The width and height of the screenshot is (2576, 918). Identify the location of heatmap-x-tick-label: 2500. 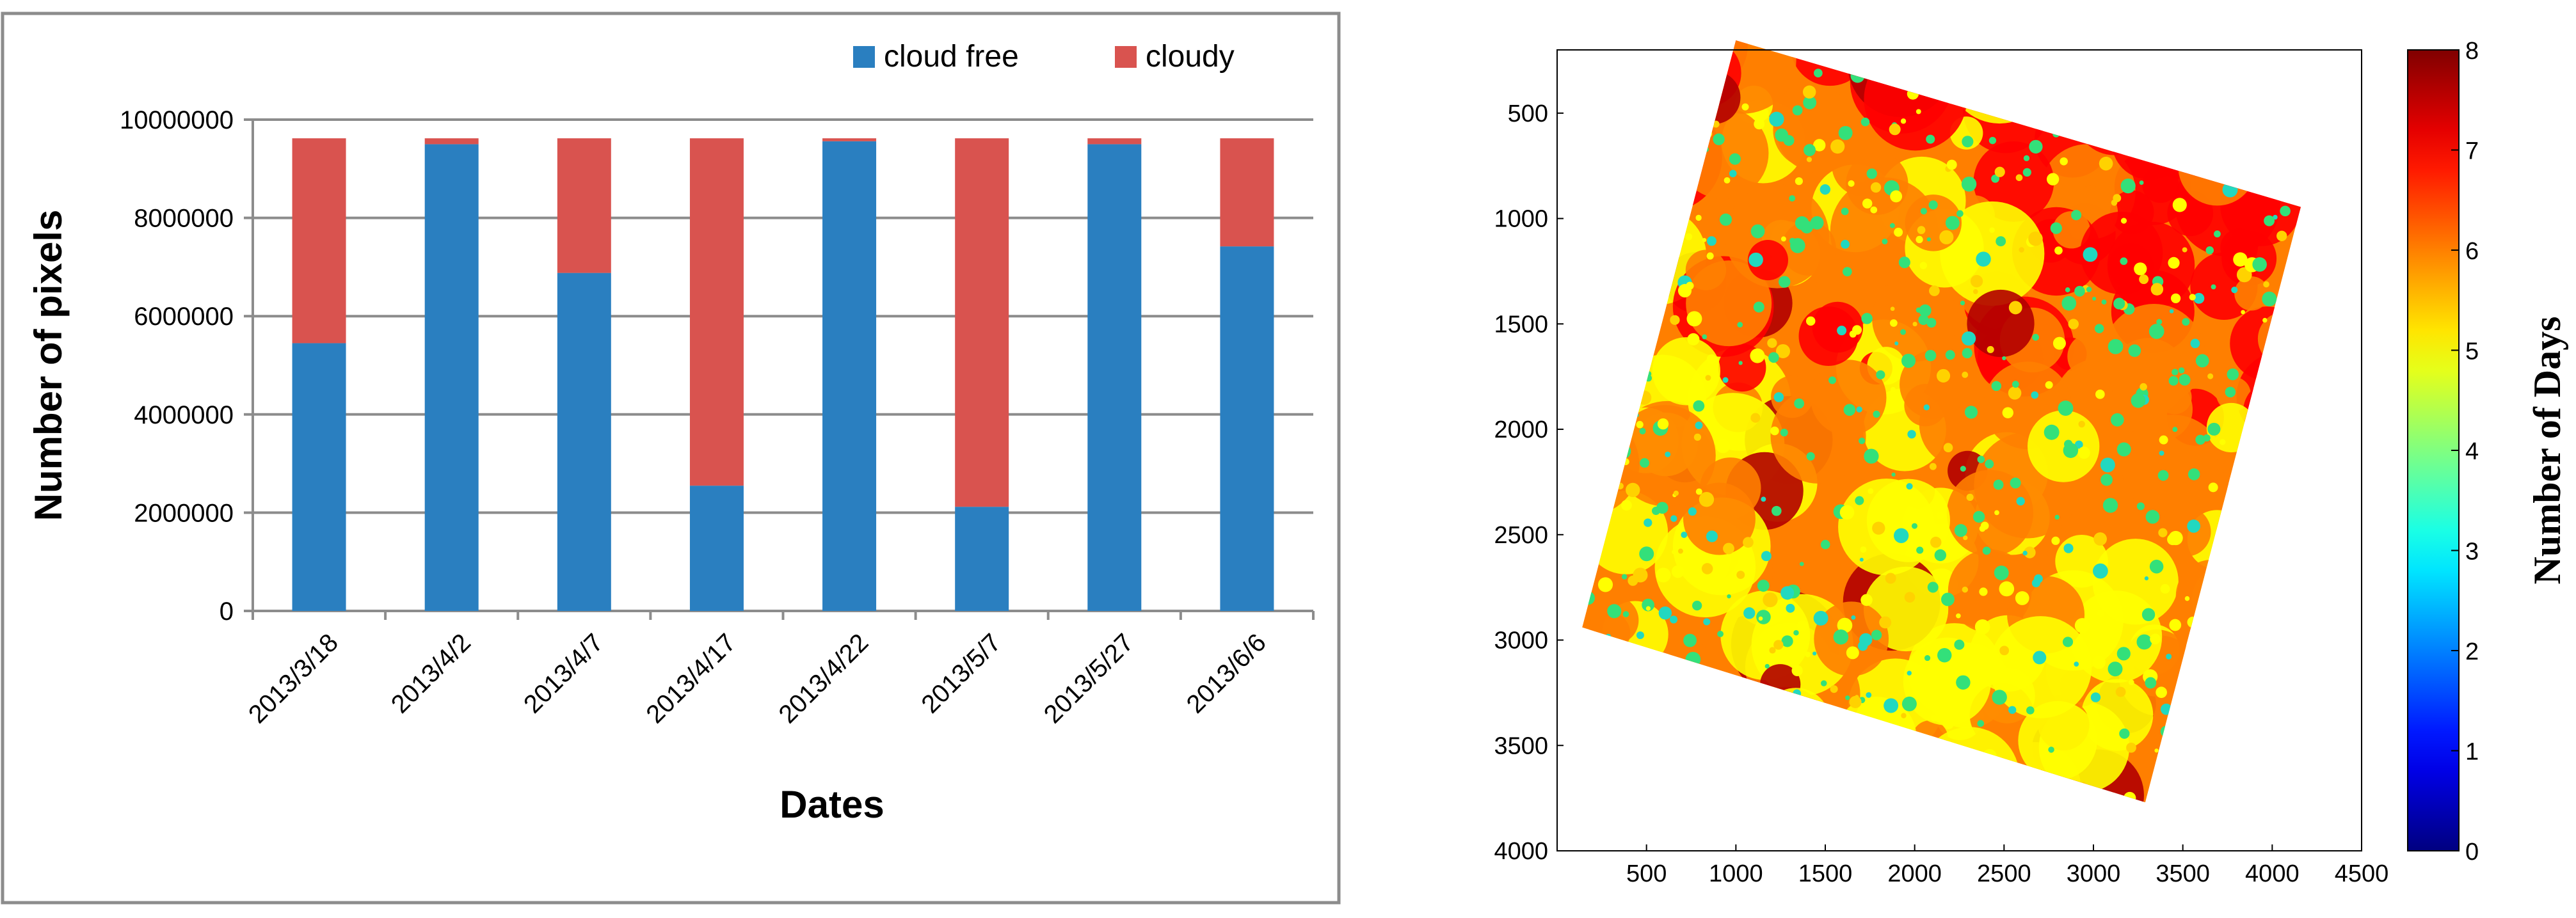
(2004, 874).